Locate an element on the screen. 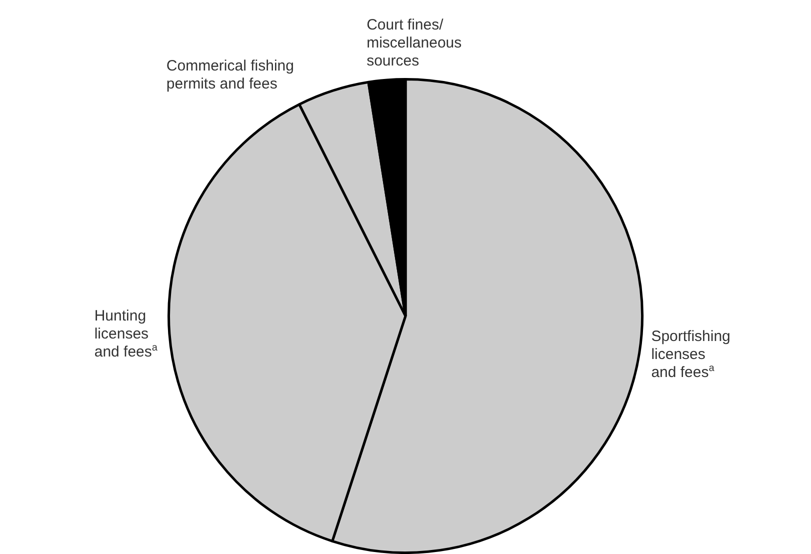 Image resolution: width=811 pixels, height=554 pixels. slice-label: Court fines/ miscellaneous sources is located at coordinates (414, 43).